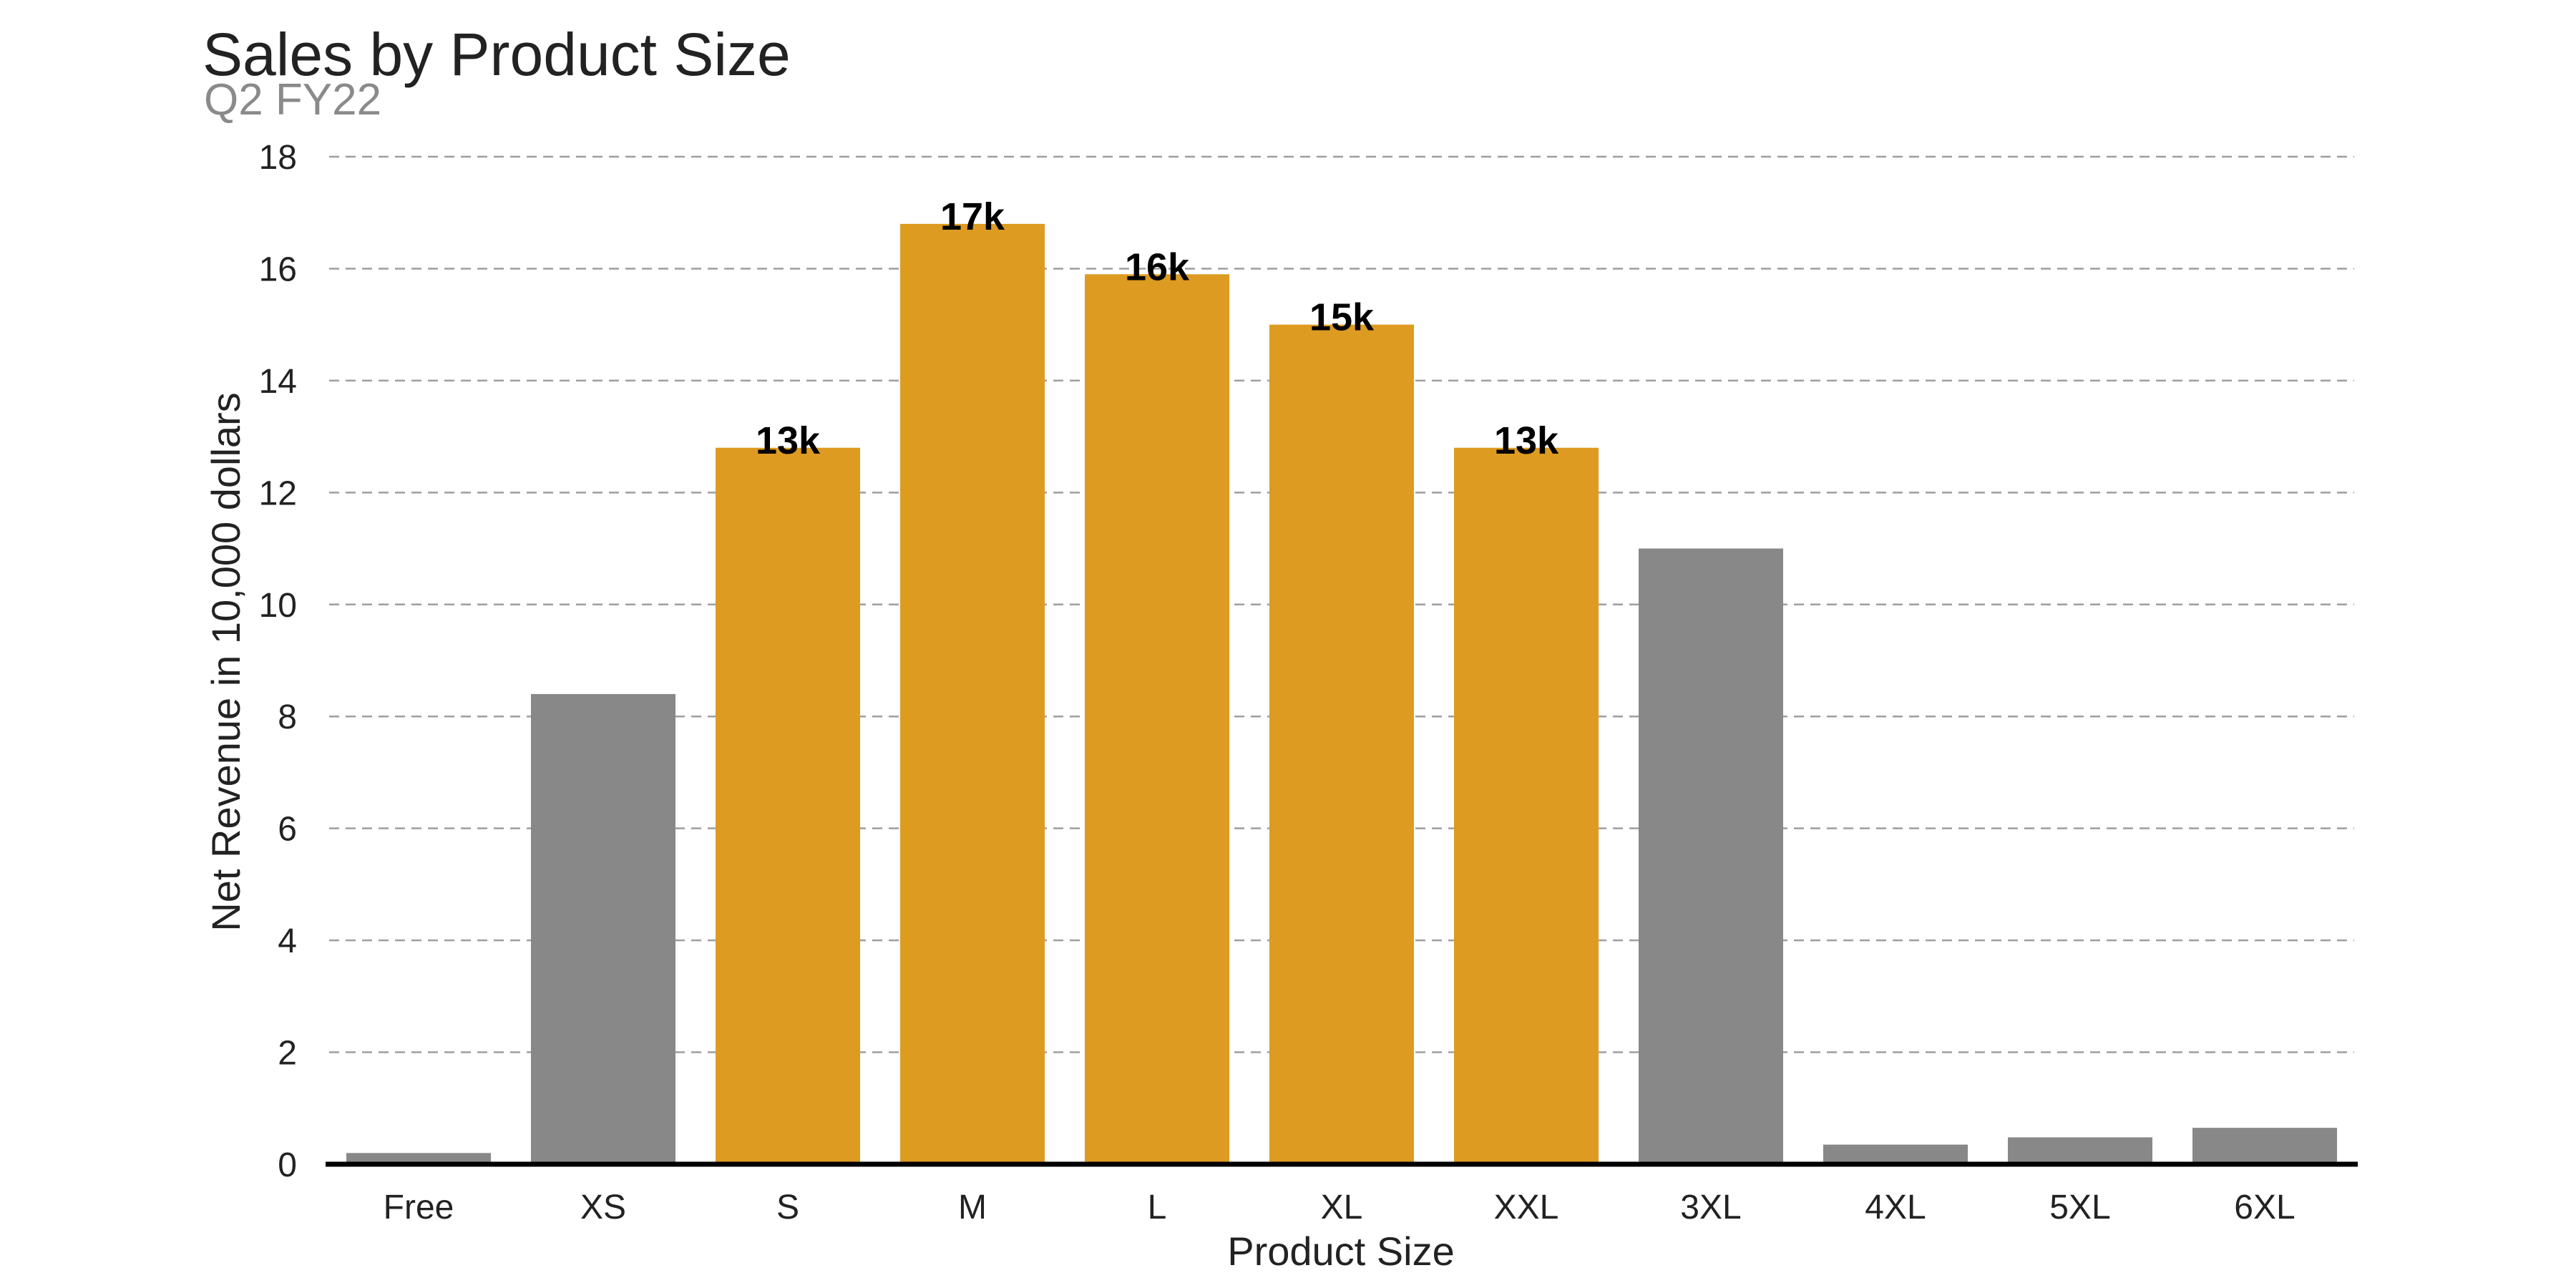 The height and width of the screenshot is (1288, 2576). Describe the element at coordinates (603, 928) in the screenshot. I see `bar-xs` at that location.